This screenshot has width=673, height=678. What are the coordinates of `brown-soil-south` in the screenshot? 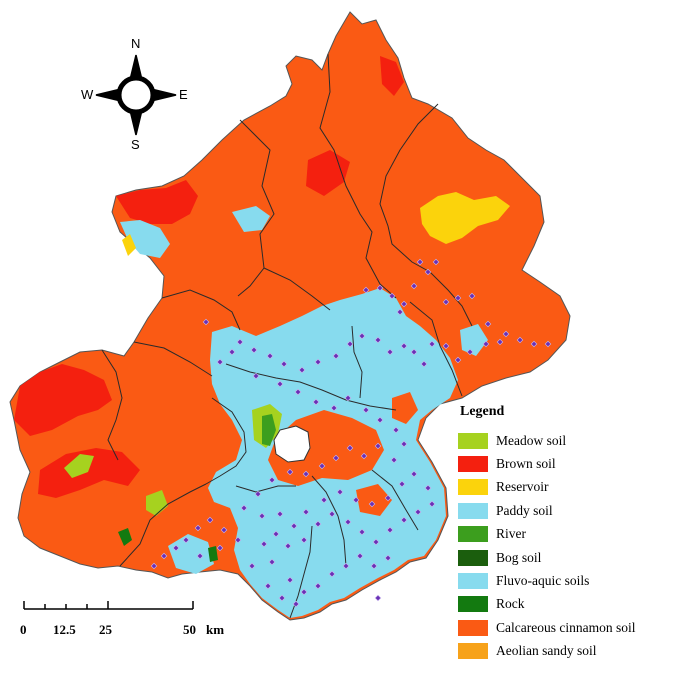 It's located at (89, 473).